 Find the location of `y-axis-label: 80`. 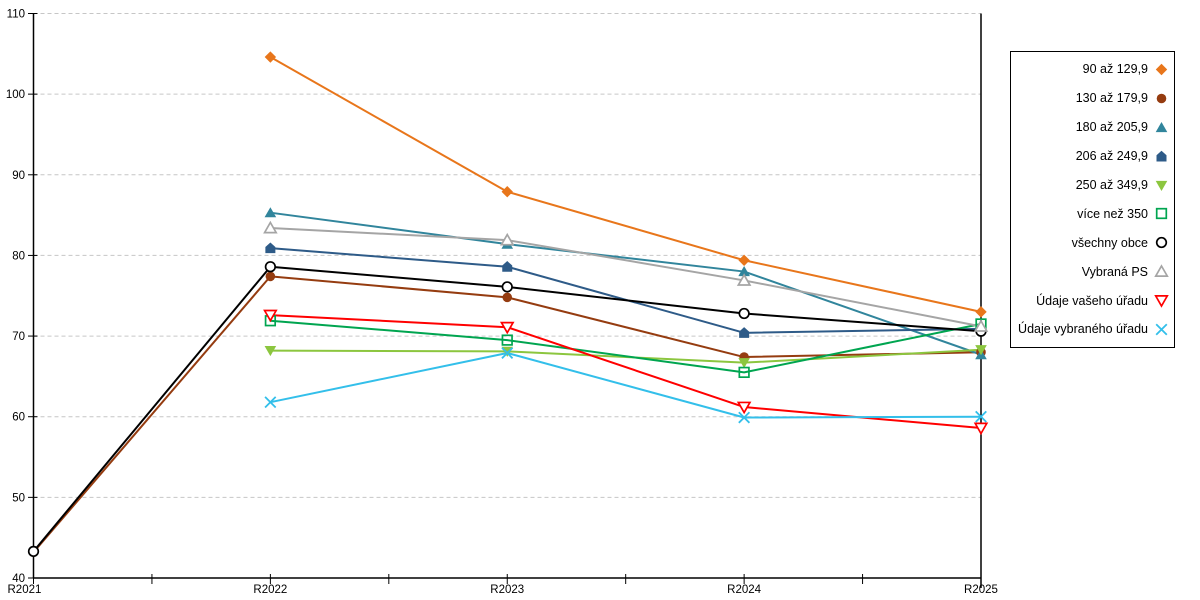

y-axis-label: 80 is located at coordinates (18, 256).